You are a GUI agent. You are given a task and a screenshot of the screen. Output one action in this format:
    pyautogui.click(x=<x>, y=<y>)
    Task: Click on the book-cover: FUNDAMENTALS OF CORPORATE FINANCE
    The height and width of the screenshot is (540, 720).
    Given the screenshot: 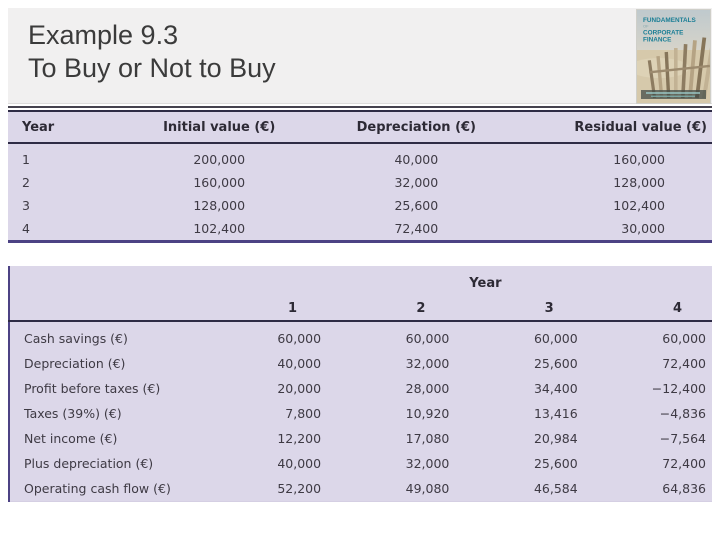 What is the action you would take?
    pyautogui.click(x=673, y=56)
    